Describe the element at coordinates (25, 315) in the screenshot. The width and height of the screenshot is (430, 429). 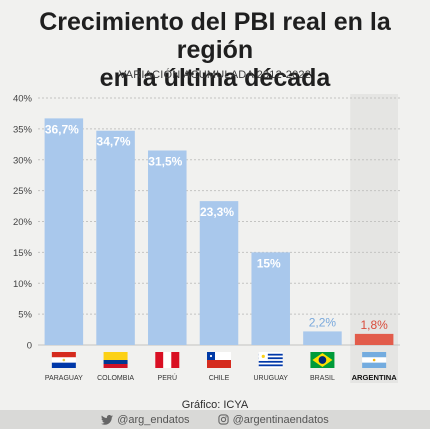
I see `y-tick-label: 5%` at that location.